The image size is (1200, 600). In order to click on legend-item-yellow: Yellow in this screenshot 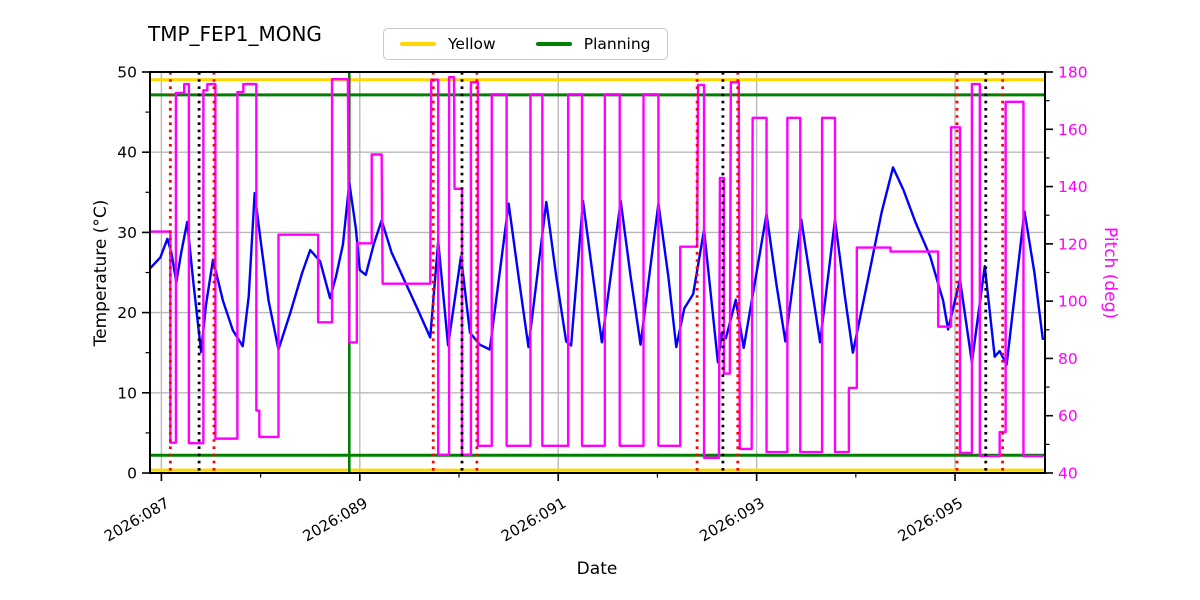, I will do `click(448, 44)`.